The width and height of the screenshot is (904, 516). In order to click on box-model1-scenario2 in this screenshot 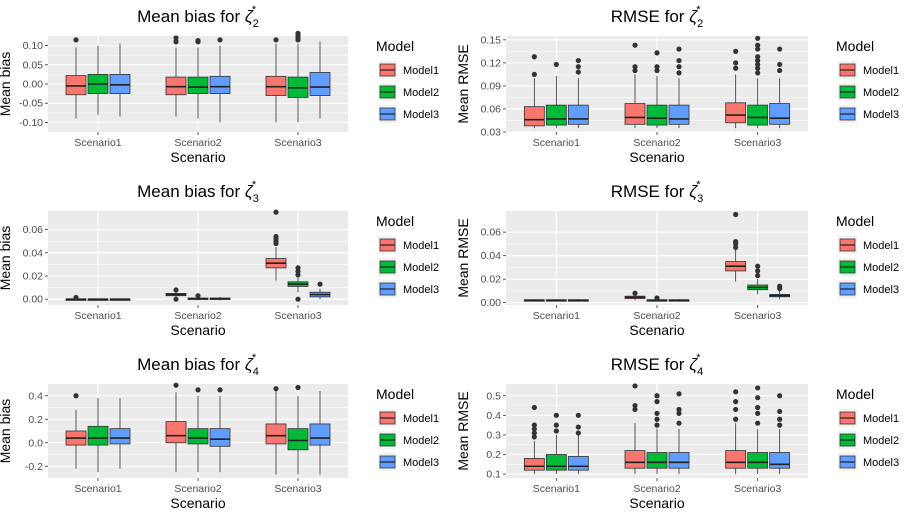, I will do `click(176, 76)`.